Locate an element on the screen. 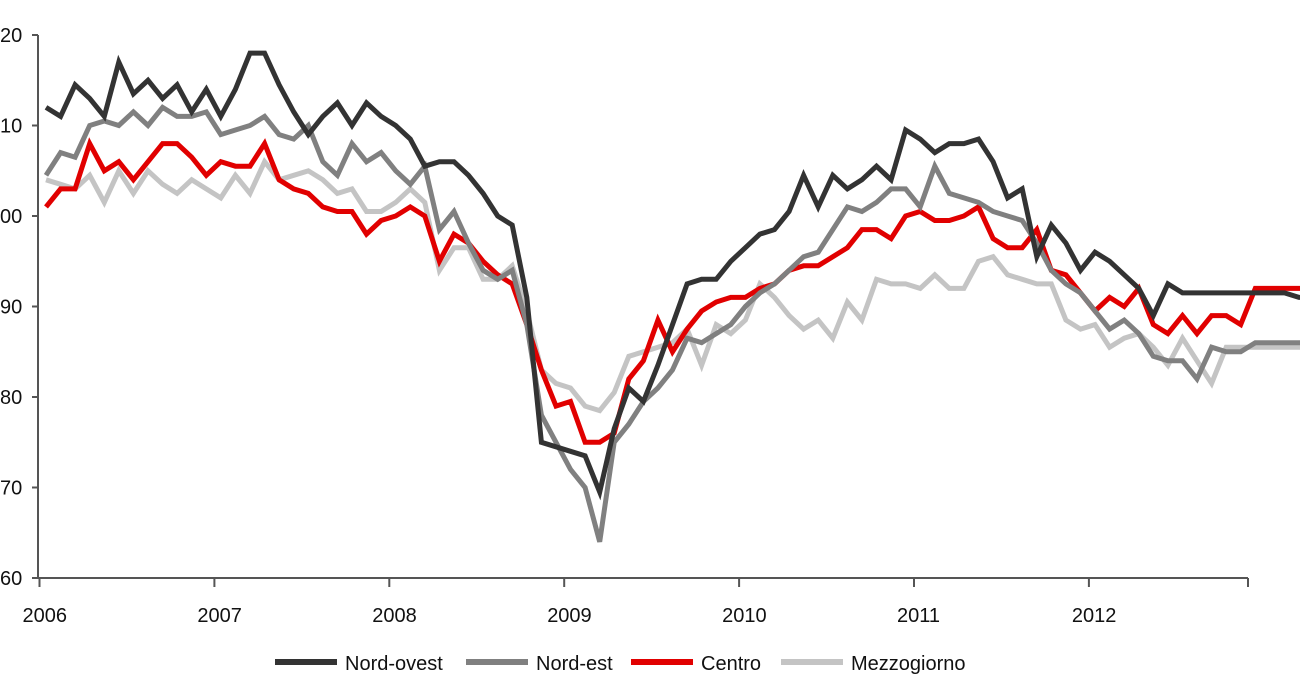 The width and height of the screenshot is (1300, 696). y-tick-label: 10 is located at coordinates (11, 127).